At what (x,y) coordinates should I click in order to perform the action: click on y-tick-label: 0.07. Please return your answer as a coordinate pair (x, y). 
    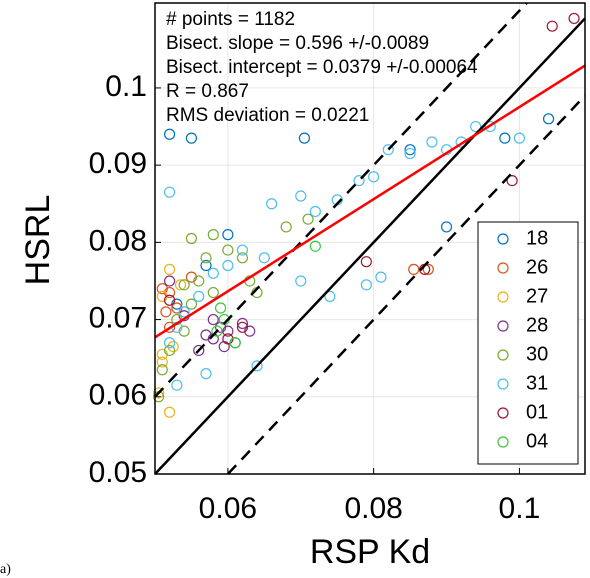
    Looking at the image, I should click on (118, 317).